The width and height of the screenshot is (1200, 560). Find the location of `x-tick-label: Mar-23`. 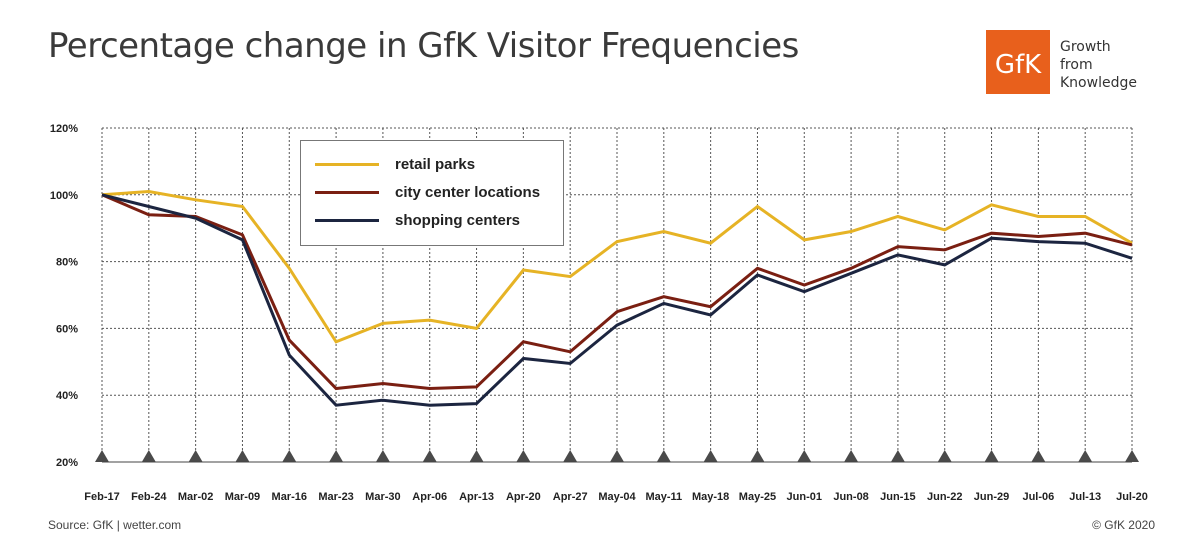

x-tick-label: Mar-23 is located at coordinates (335, 497).